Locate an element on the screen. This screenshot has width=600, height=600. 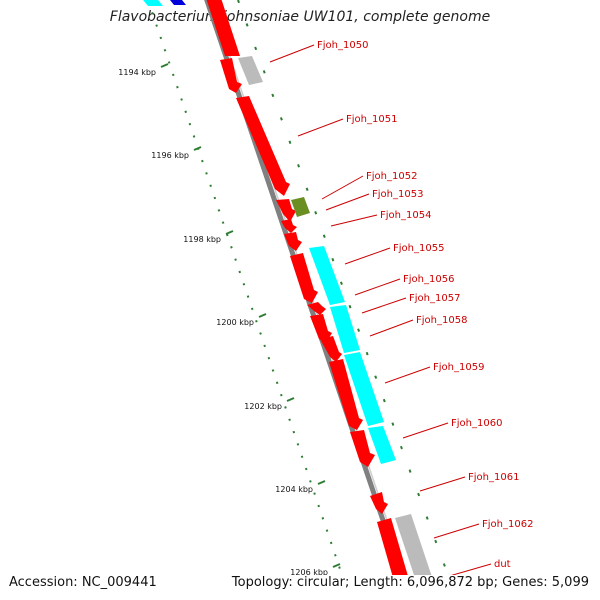
gene-label: Fjoh_1055 is located at coordinates (418, 248).